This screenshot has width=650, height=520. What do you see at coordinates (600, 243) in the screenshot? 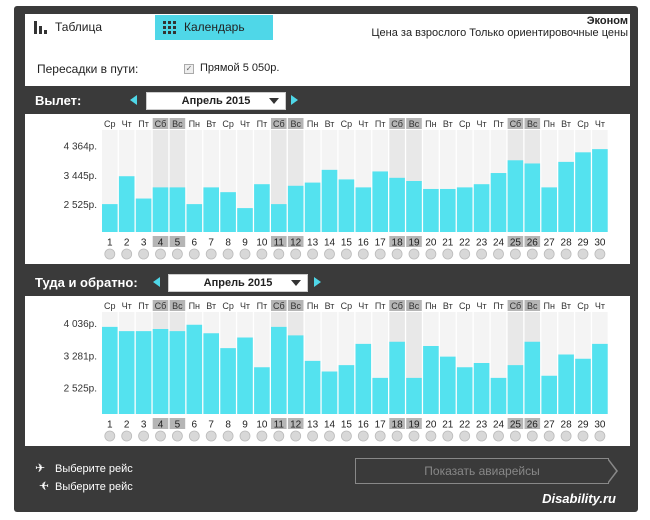
I see `date-label: 30` at bounding box center [600, 243].